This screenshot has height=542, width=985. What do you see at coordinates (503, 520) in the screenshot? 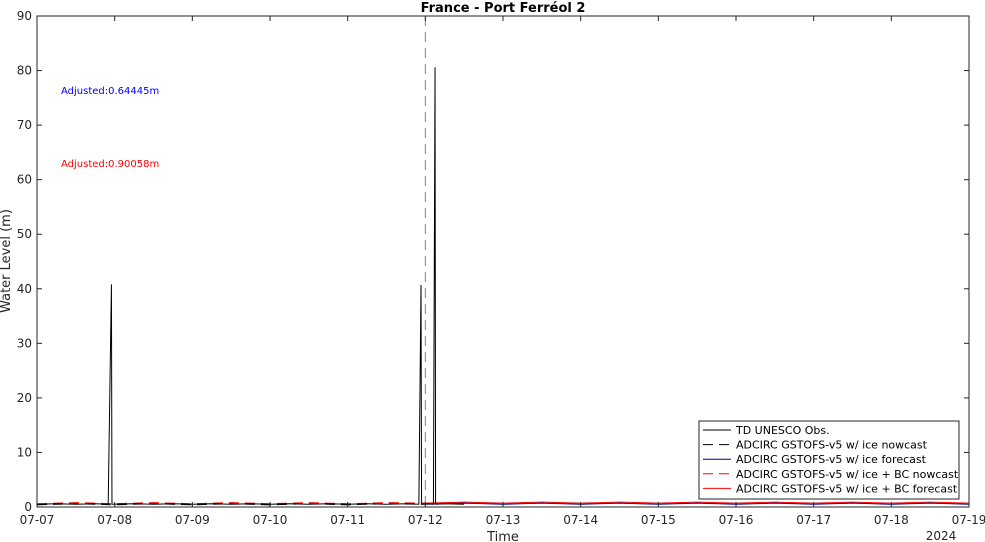
I see `x-tick-label: 07-13` at bounding box center [503, 520].